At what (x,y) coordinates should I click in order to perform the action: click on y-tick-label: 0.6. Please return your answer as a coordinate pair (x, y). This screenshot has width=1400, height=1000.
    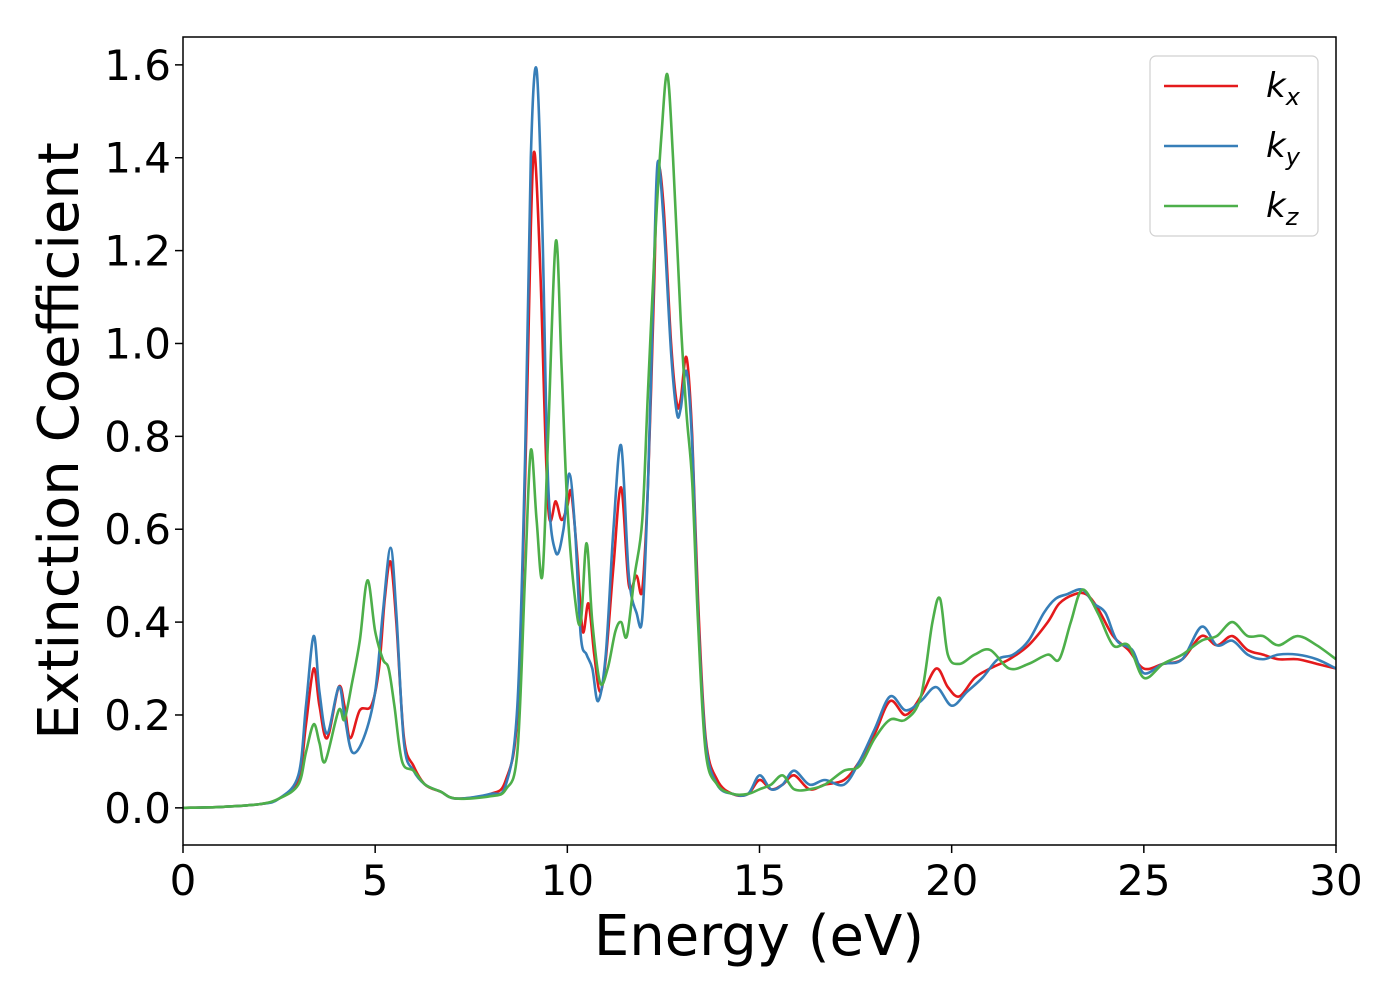
    Looking at the image, I should click on (137, 529).